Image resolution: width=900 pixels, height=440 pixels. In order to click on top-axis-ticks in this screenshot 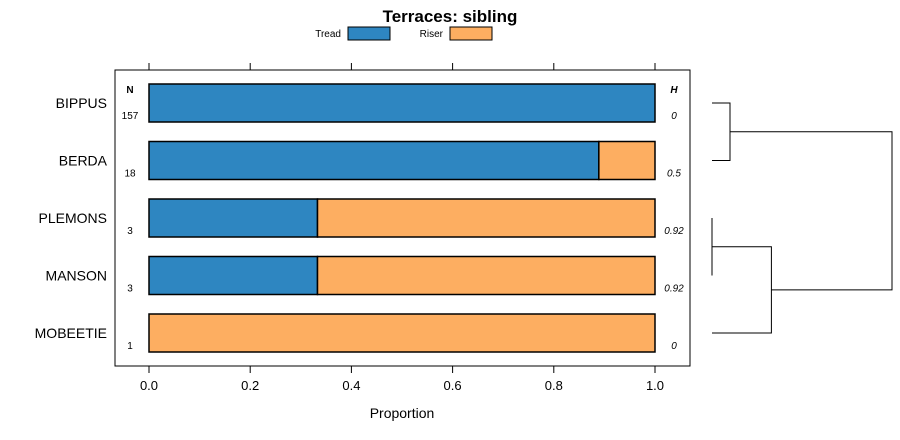, I will do `click(402, 66)`.